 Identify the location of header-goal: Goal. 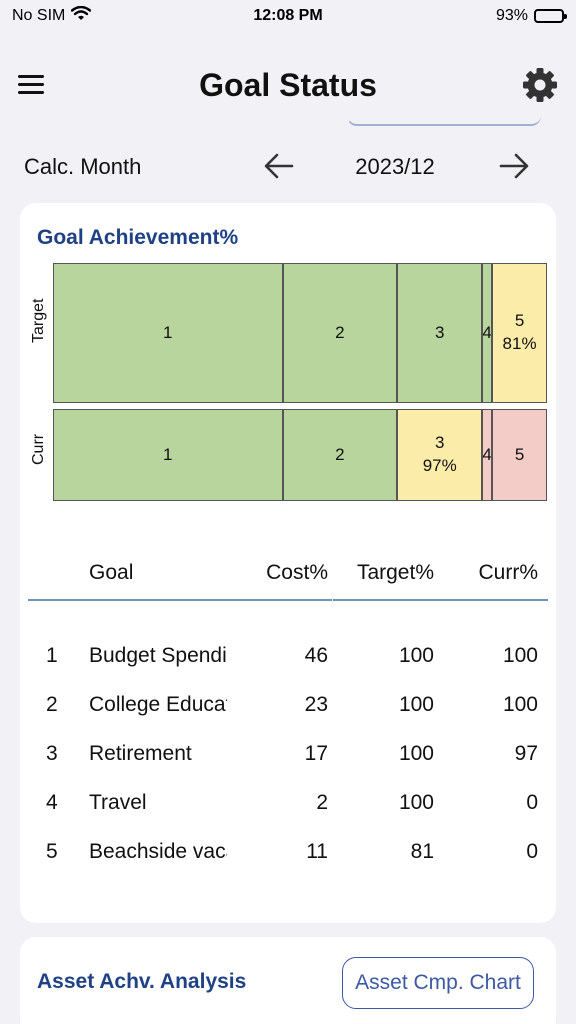
(111, 572).